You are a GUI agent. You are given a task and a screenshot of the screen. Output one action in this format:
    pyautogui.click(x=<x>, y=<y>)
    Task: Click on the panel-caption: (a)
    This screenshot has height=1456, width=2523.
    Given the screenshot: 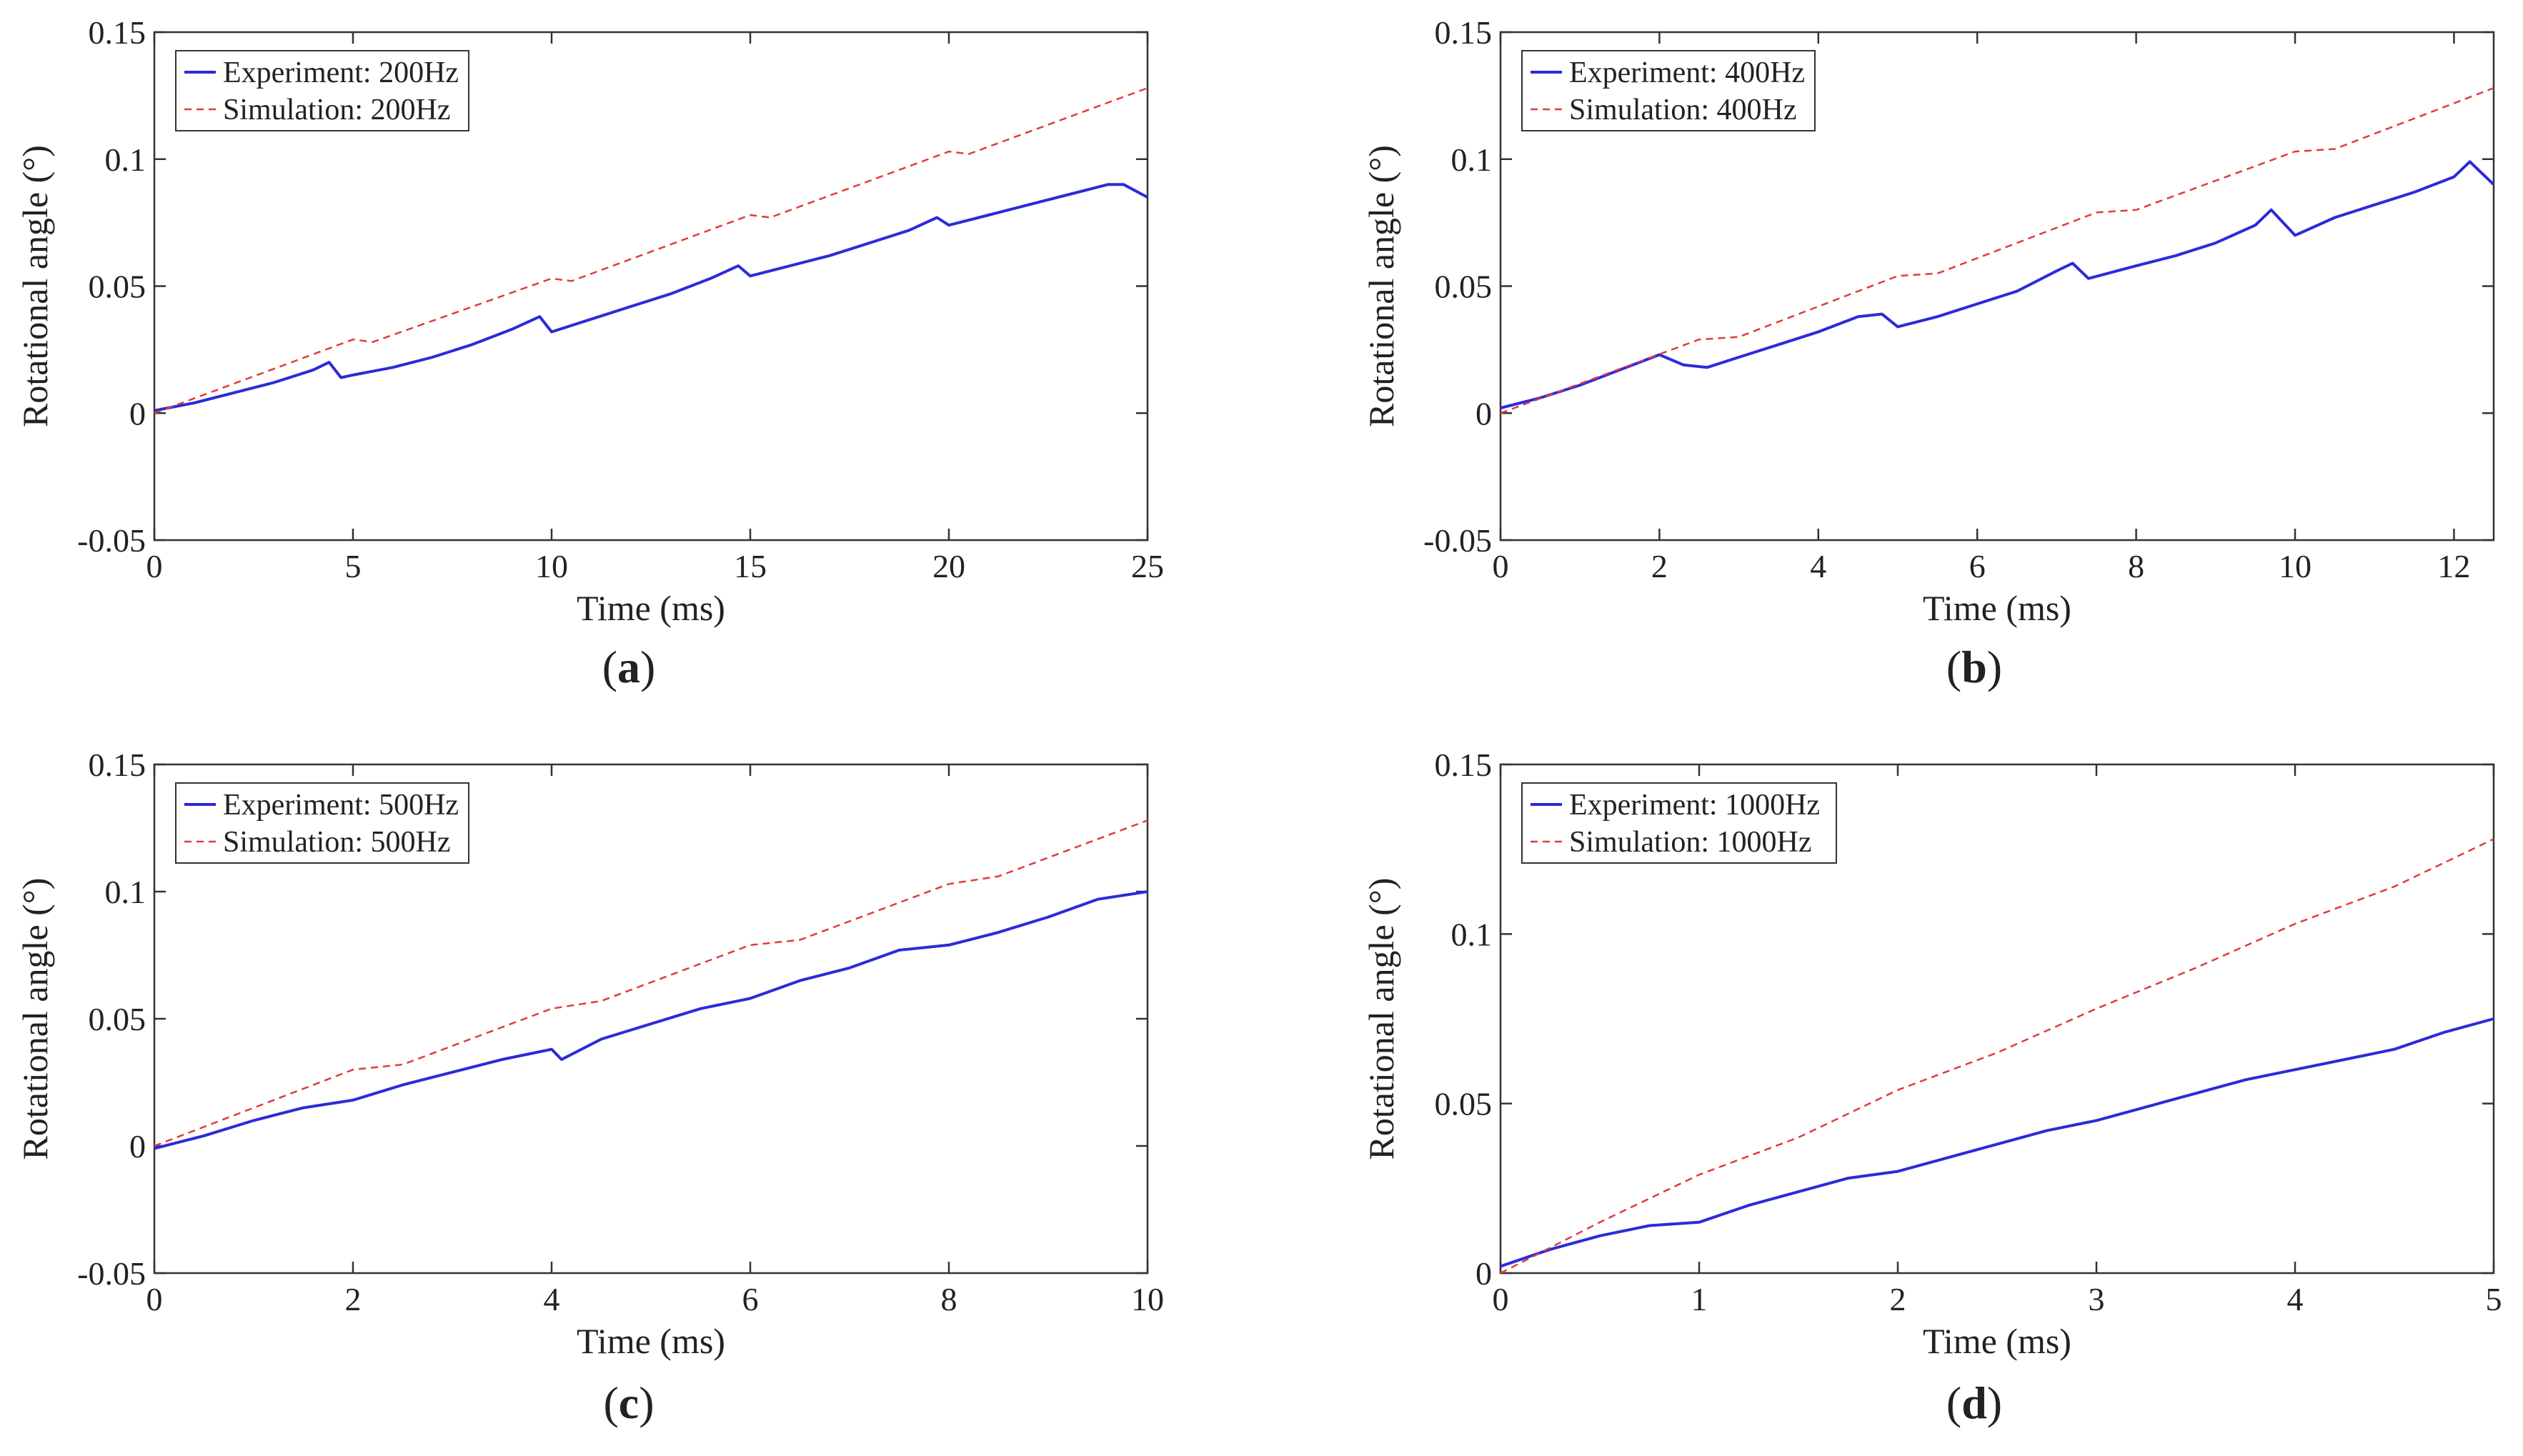 What is the action you would take?
    pyautogui.click(x=629, y=667)
    